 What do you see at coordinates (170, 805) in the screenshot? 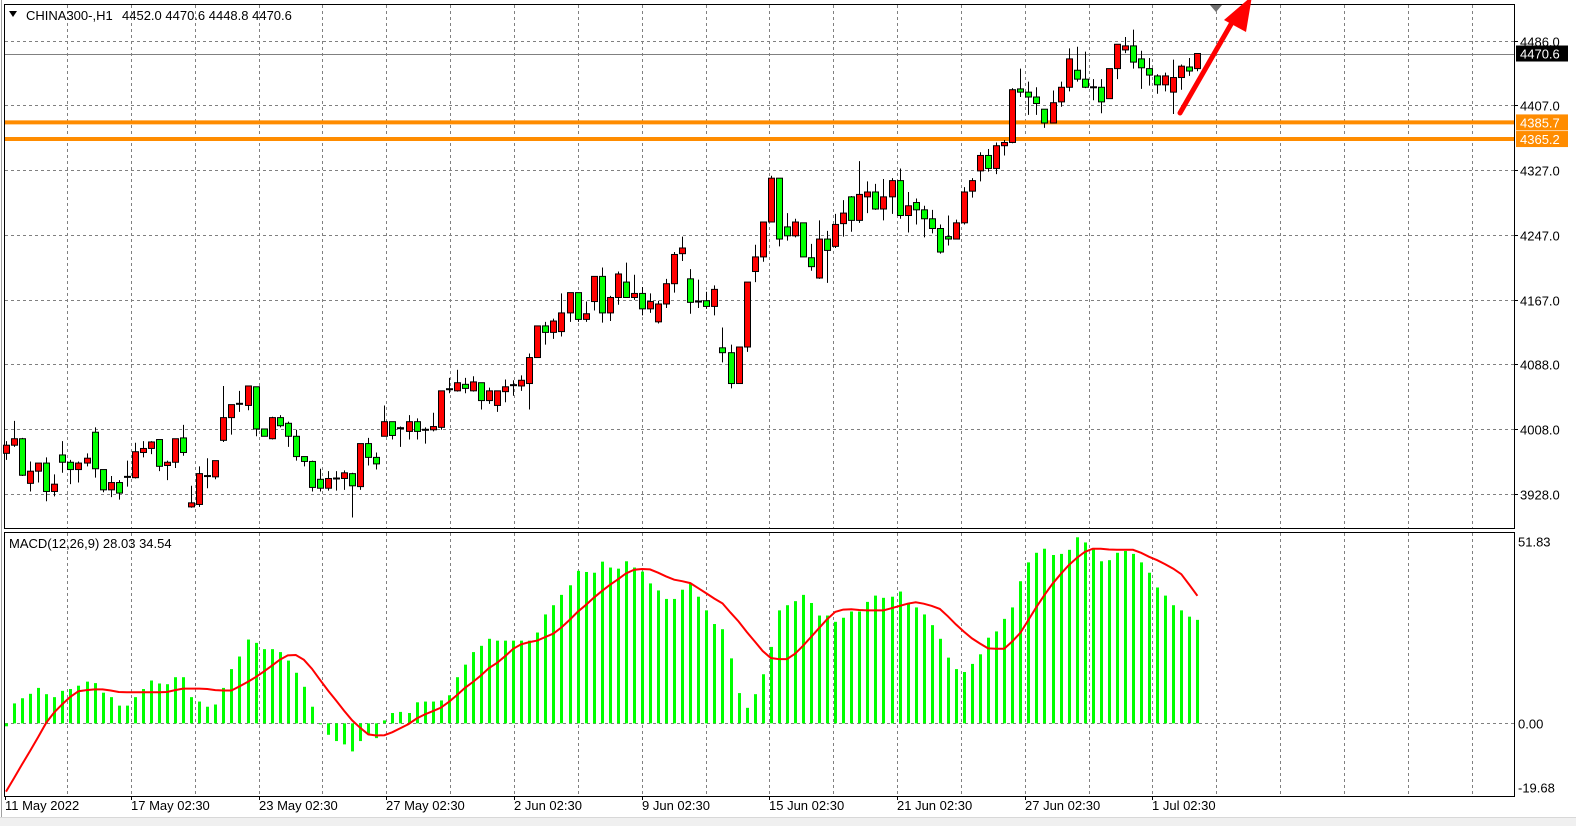
I see `x-tick-label: 17 May 02:30` at bounding box center [170, 805].